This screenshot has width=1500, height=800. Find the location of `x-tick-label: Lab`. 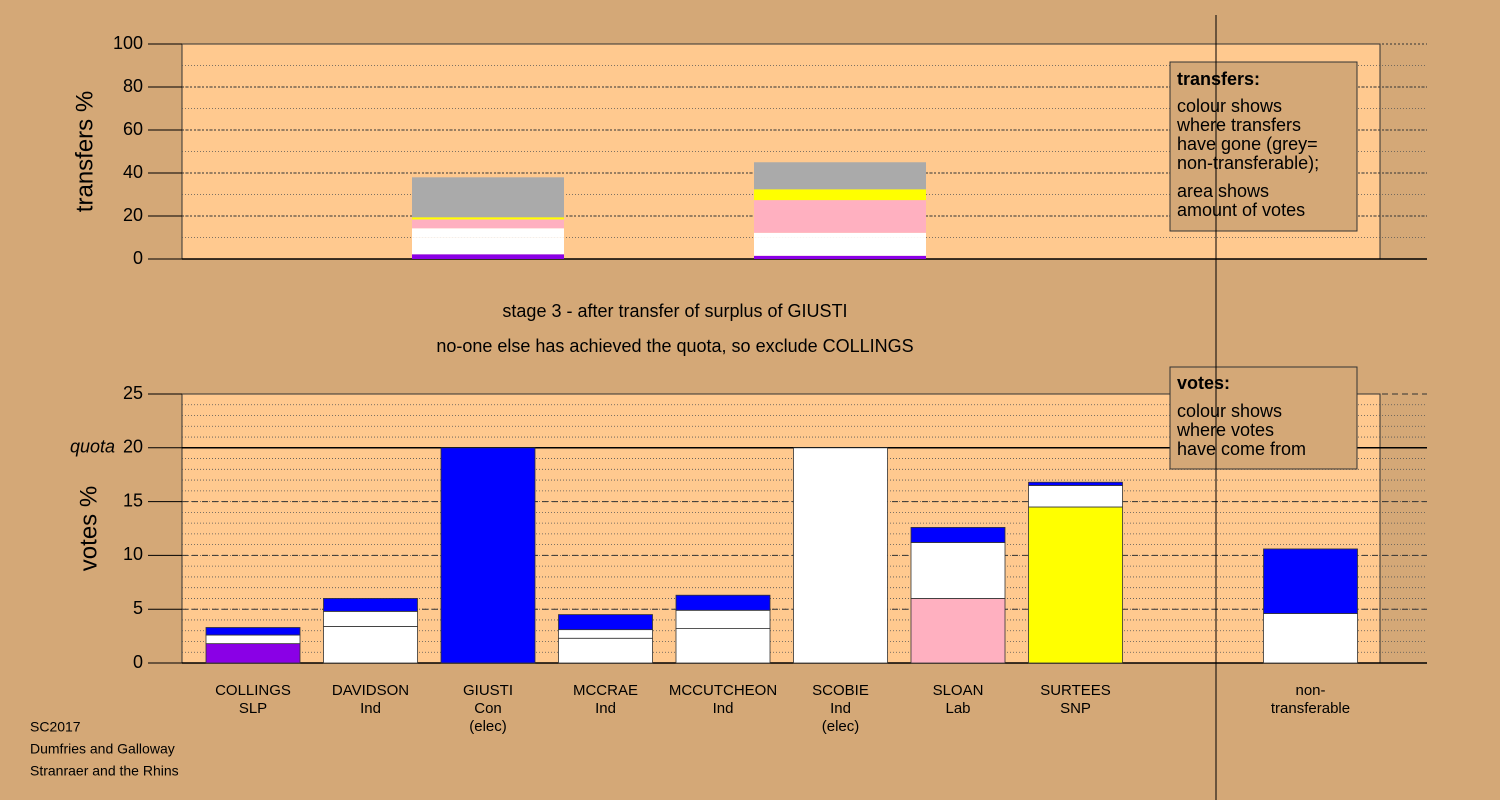

x-tick-label: Lab is located at coordinates (957, 708).